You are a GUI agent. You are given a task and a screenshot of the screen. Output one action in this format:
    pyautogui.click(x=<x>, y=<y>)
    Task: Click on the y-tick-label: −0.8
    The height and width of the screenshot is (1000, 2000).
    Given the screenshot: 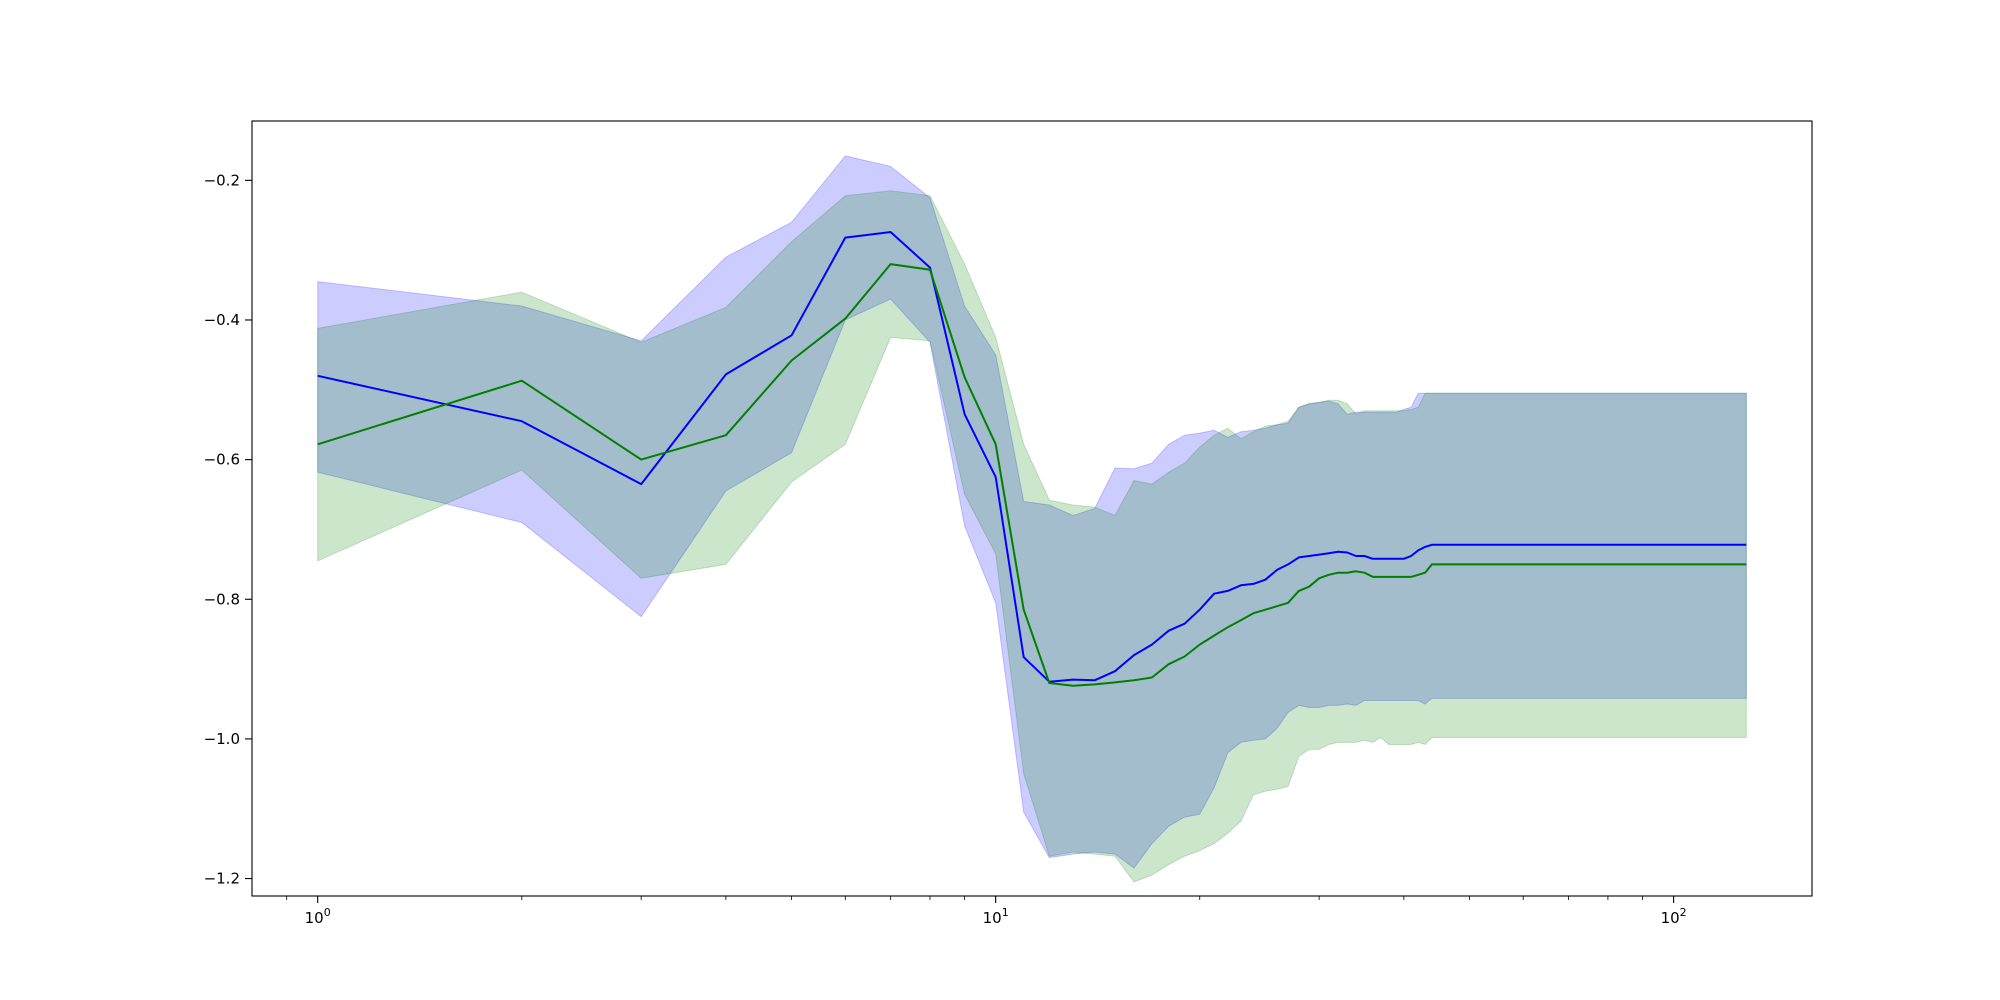 What is the action you would take?
    pyautogui.click(x=222, y=599)
    